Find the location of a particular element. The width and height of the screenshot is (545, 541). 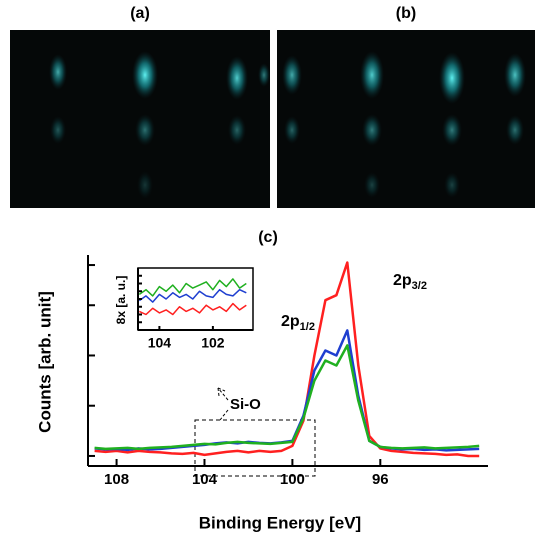

x-tick-label: 108 is located at coordinates (116, 479).